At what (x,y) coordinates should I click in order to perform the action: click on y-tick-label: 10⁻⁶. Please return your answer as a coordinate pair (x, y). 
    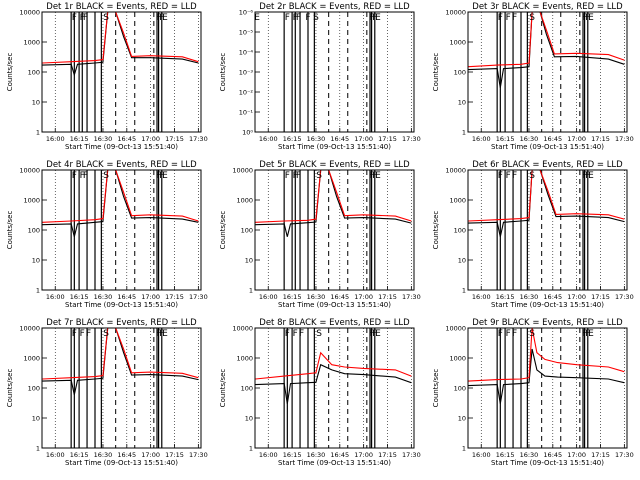
    Looking at the image, I should click on (246, 13).